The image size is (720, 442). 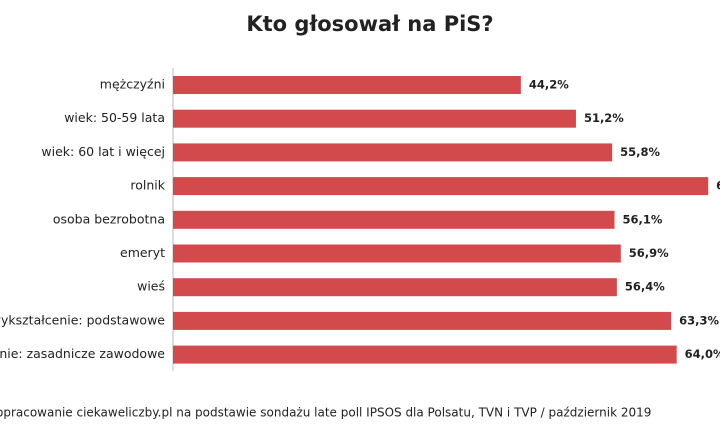 I want to click on category-label: mężczyźni, so click(x=132, y=84).